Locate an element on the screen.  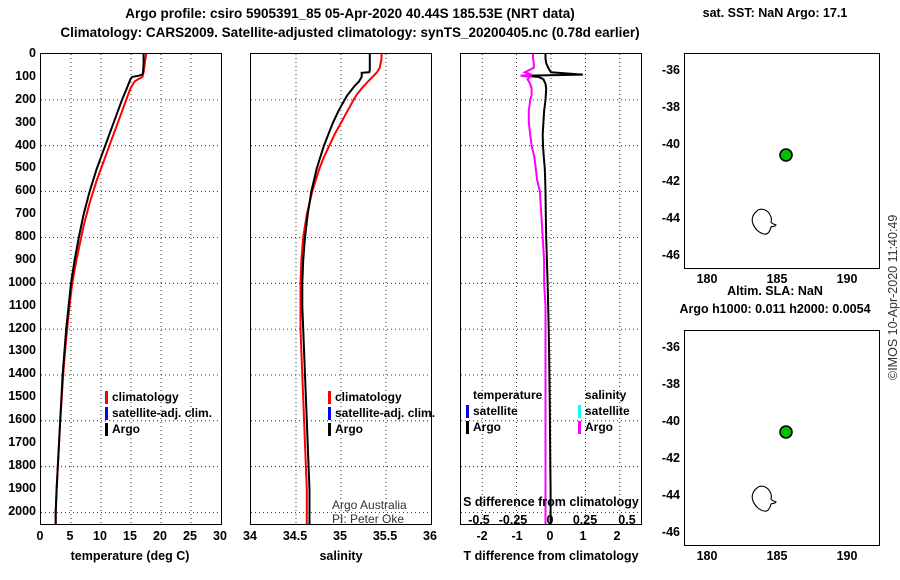
difference-legend-temperature: temperature satellite Argo is located at coordinates (504, 411).